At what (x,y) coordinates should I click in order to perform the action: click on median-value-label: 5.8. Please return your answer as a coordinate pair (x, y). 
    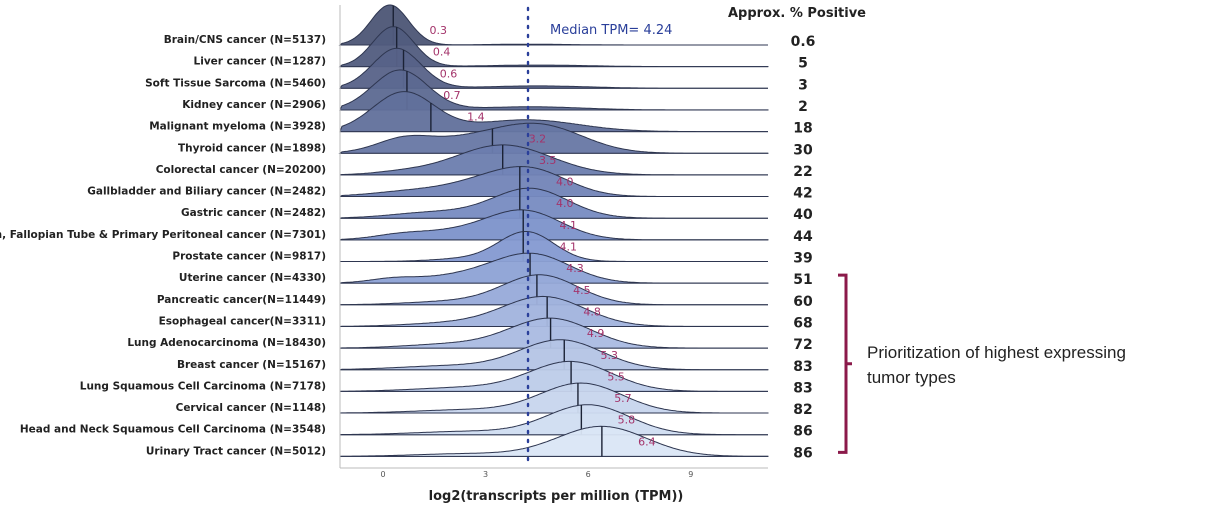
    Looking at the image, I should click on (627, 420).